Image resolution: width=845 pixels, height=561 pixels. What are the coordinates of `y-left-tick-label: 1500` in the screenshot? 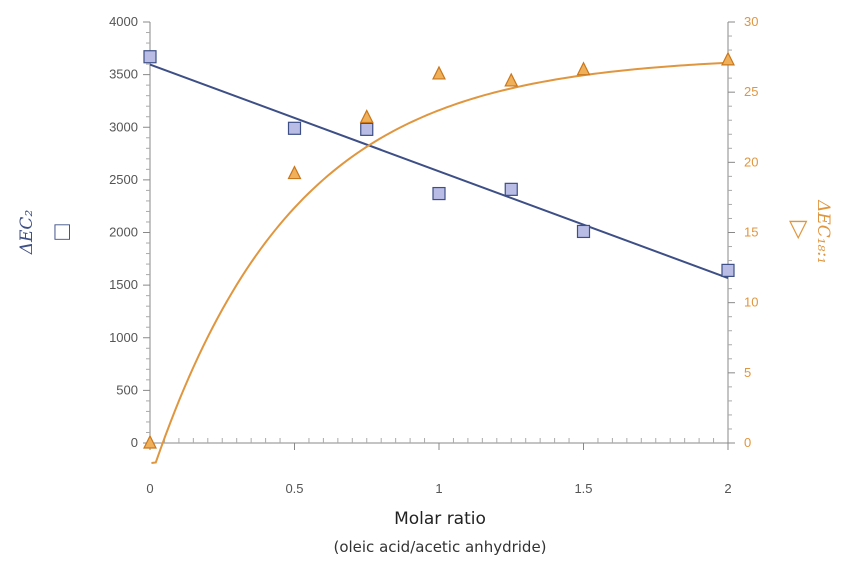 It's located at (123, 284).